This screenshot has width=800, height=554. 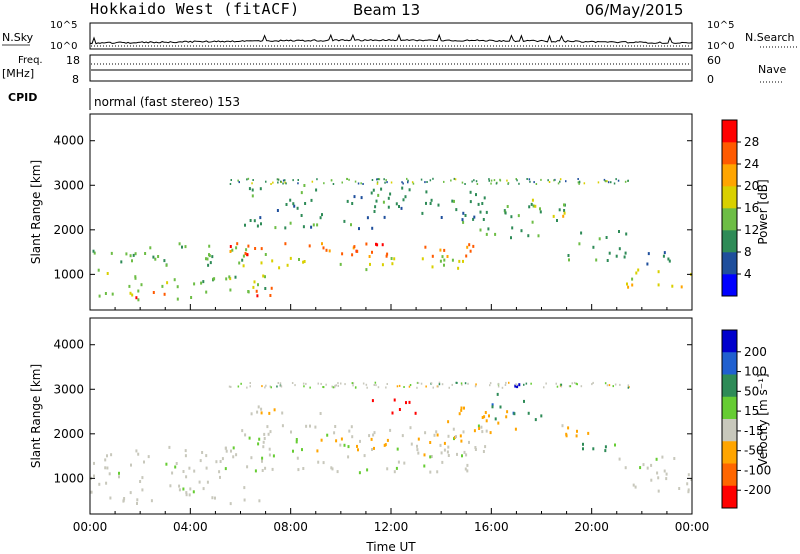 What do you see at coordinates (18, 73) in the screenshot?
I see `freq-unit: [MHz]` at bounding box center [18, 73].